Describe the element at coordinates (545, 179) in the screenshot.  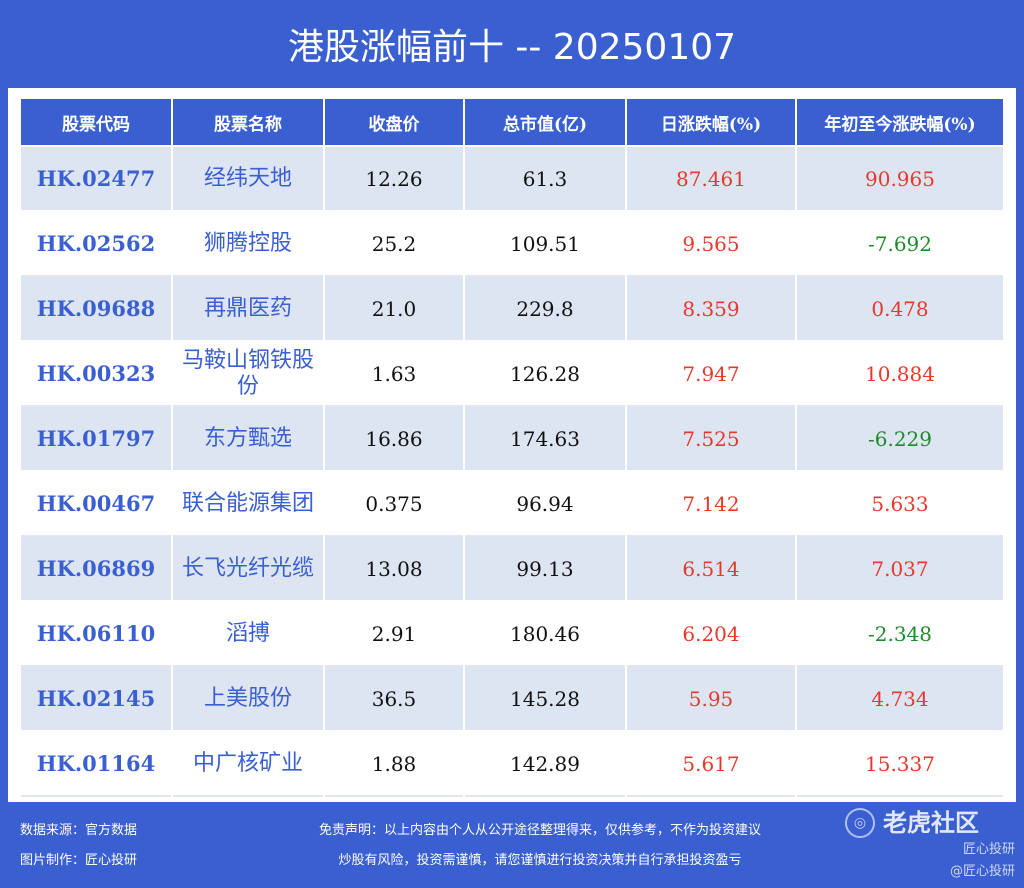
I see `cell-mcap: 61.3` at that location.